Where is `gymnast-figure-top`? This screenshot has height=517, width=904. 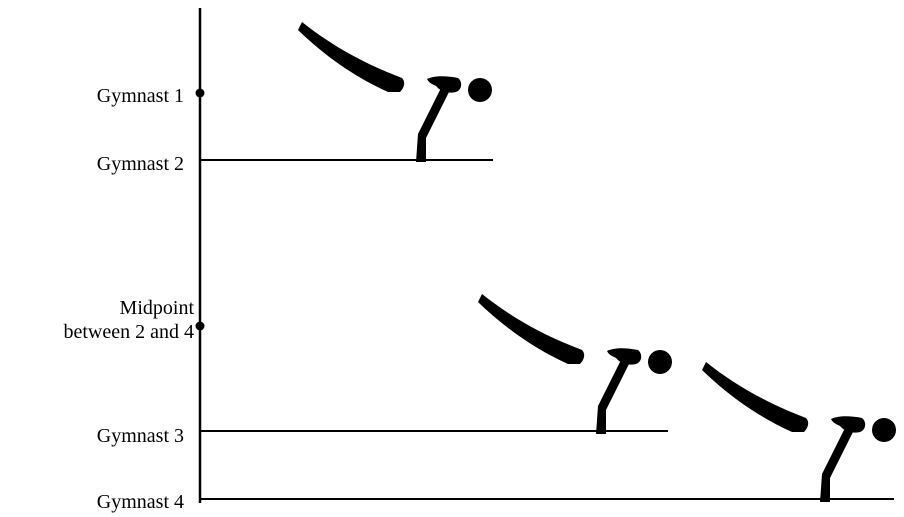 gymnast-figure-top is located at coordinates (395, 92).